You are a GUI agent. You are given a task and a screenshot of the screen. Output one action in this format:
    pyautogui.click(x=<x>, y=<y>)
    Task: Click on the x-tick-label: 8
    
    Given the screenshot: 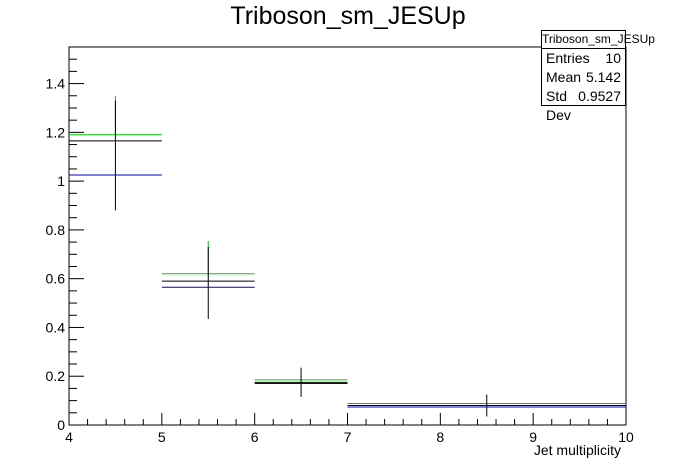 What is the action you would take?
    pyautogui.click(x=440, y=437)
    